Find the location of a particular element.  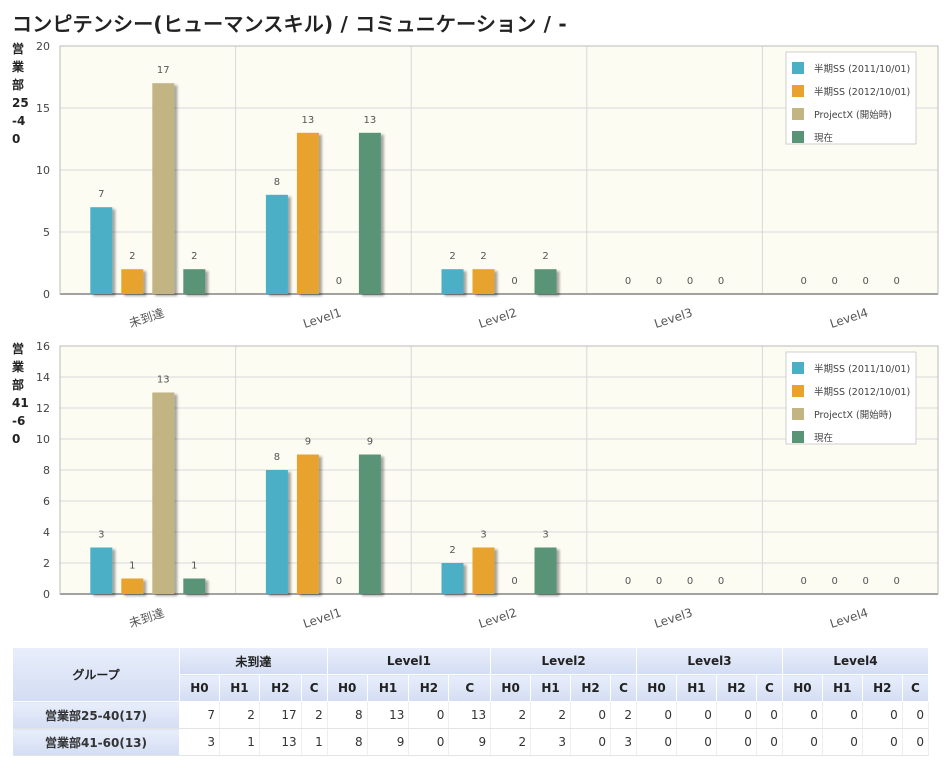

legend-label: ProjectX (開始時) is located at coordinates (853, 415).